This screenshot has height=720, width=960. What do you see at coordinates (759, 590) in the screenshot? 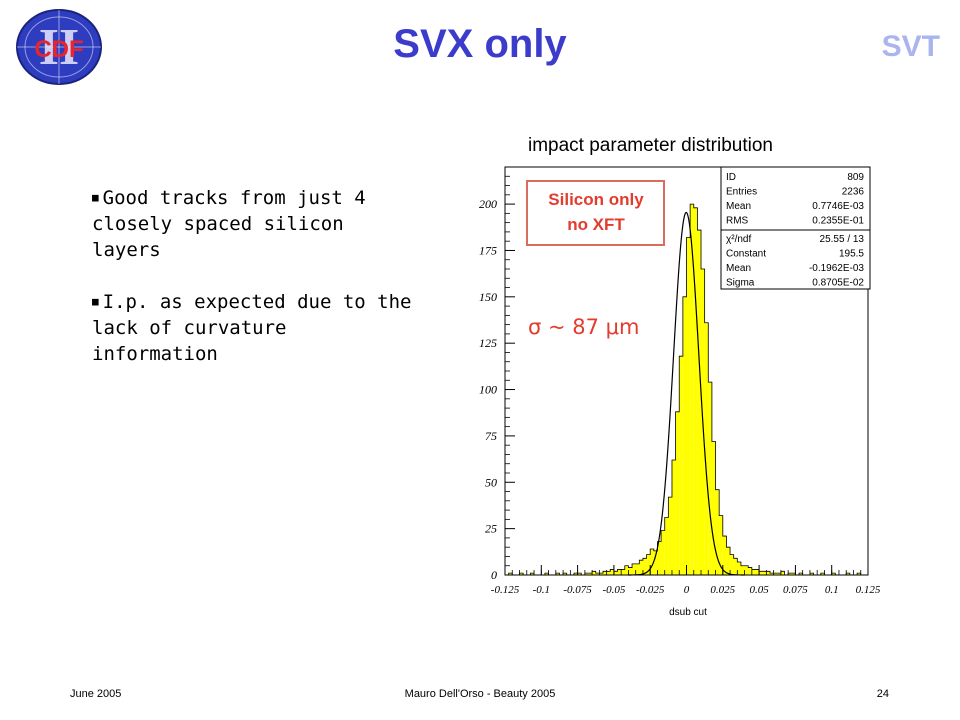
I see `x-tick-label: 0.05` at bounding box center [759, 590].